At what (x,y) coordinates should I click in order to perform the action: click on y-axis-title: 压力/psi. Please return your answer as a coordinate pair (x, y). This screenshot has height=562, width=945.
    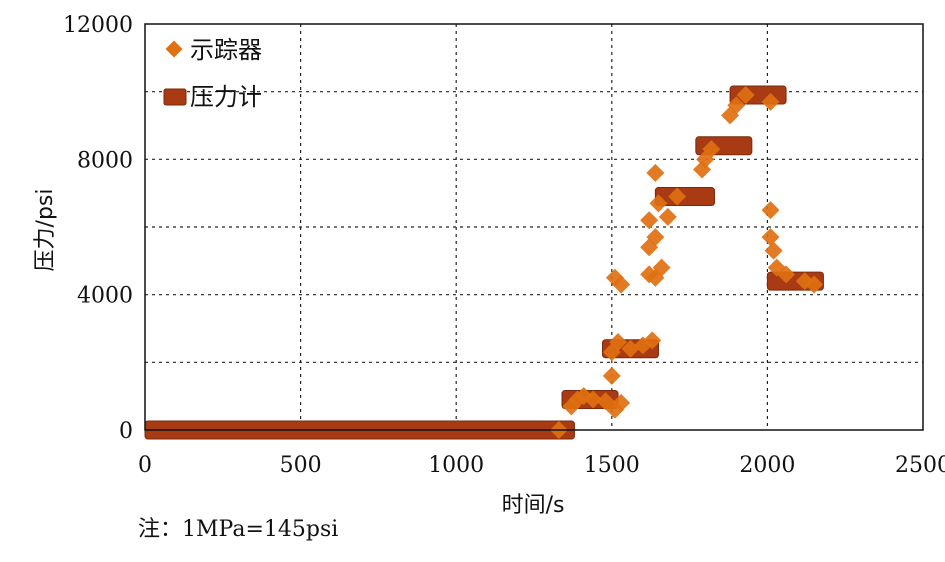
    Looking at the image, I should click on (45, 230).